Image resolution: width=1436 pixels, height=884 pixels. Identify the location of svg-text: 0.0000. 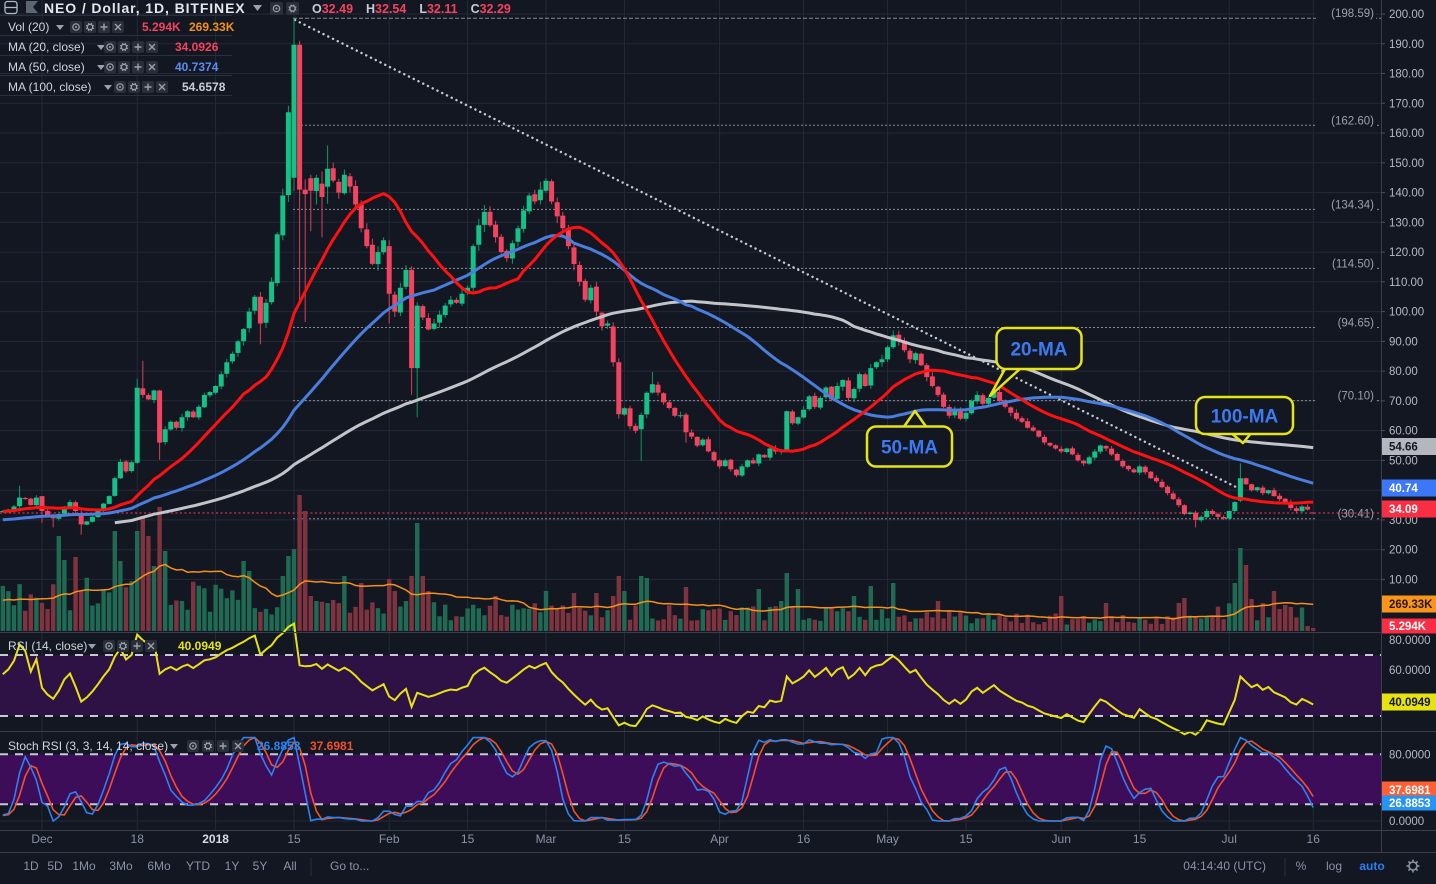
(1406, 822).